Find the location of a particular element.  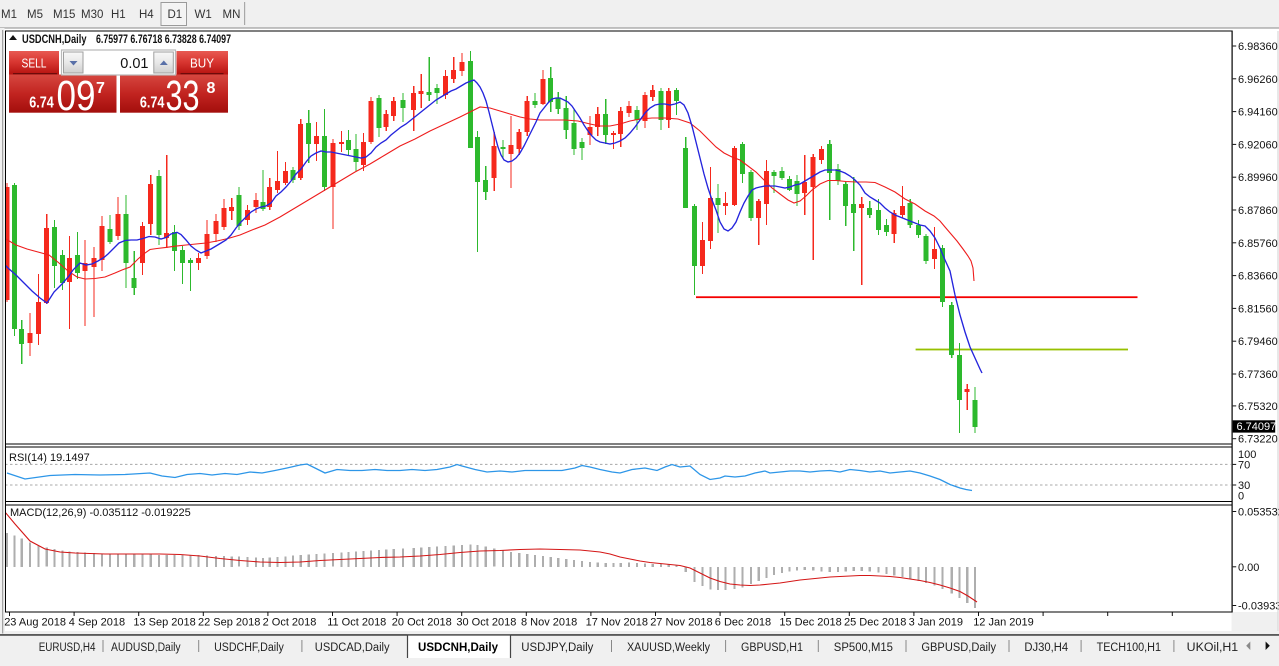

svg-text: 6.92060 is located at coordinates (1258, 145).